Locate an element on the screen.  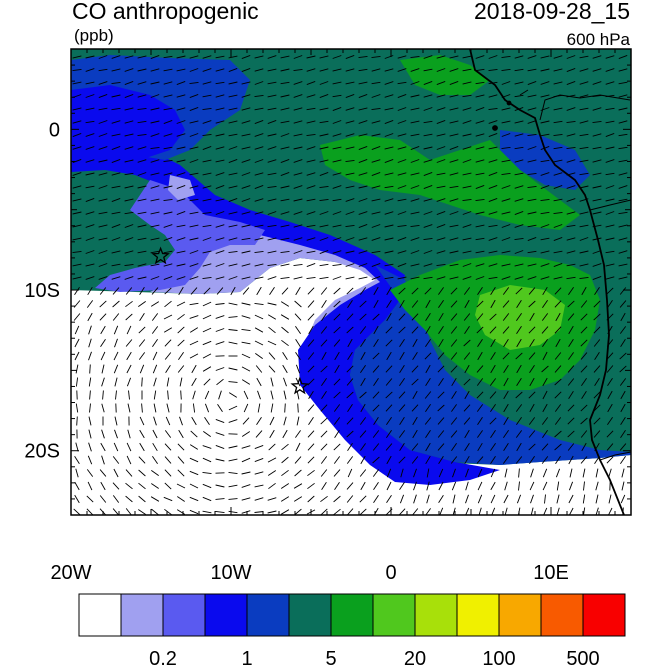
pressure-level-label: 600 hPa is located at coordinates (598, 39).